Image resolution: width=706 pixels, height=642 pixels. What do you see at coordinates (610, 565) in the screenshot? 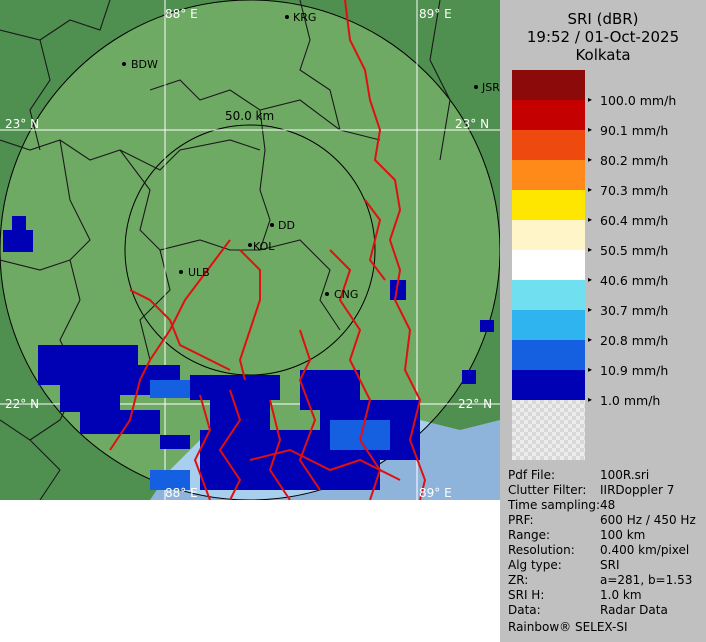
I see `metadata-value: SRI` at bounding box center [610, 565].